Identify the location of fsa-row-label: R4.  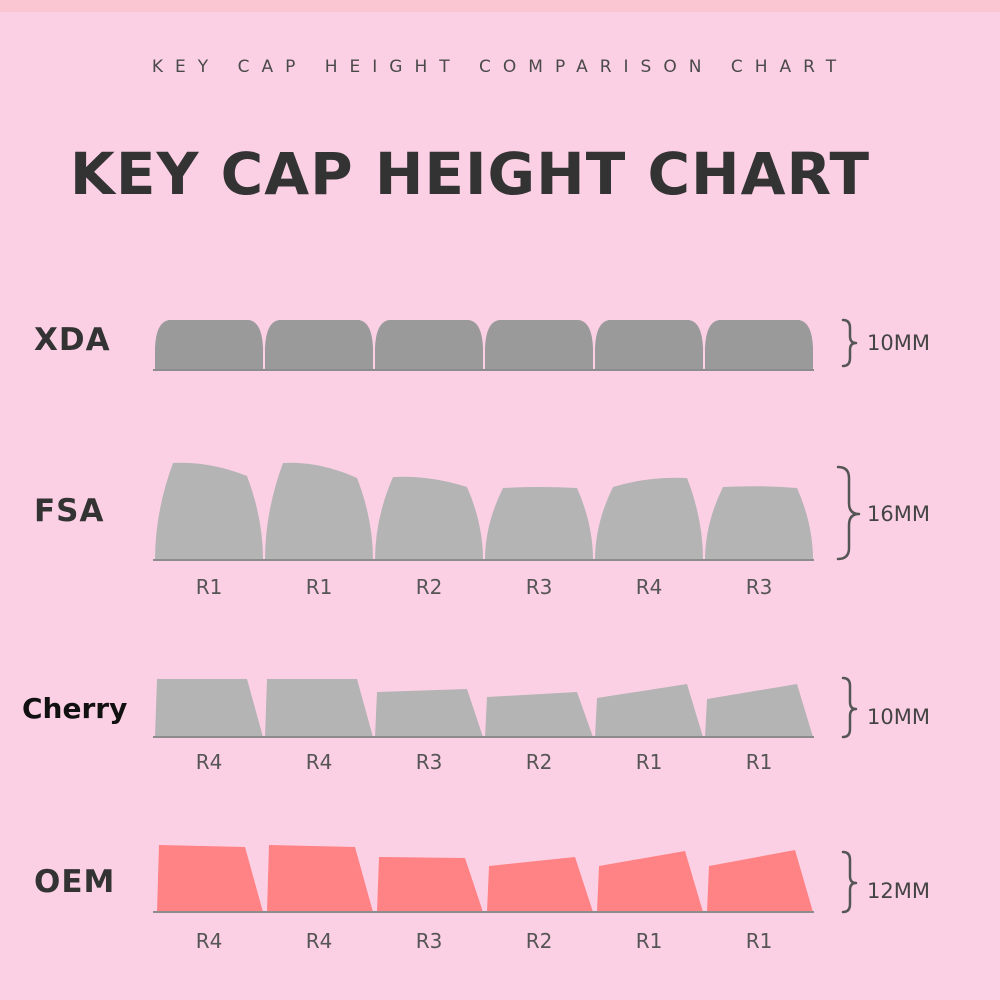
(649, 587).